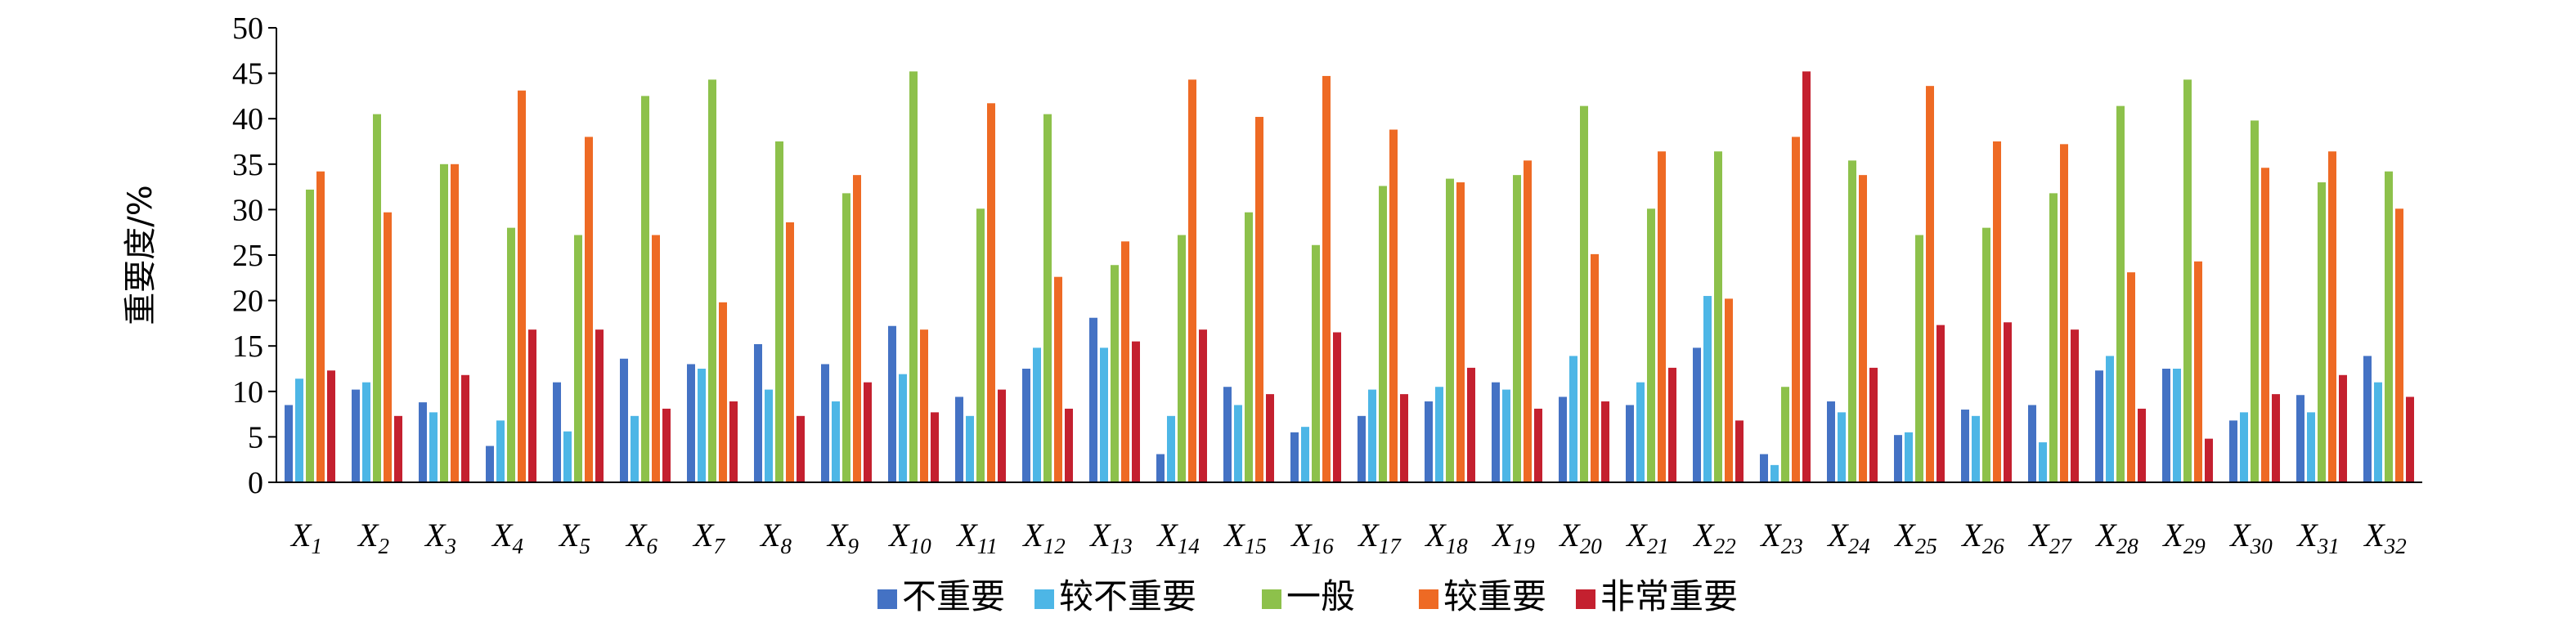 This screenshot has height=636, width=2576. Describe the element at coordinates (641, 537) in the screenshot. I see `x-tick-label: X6` at that location.